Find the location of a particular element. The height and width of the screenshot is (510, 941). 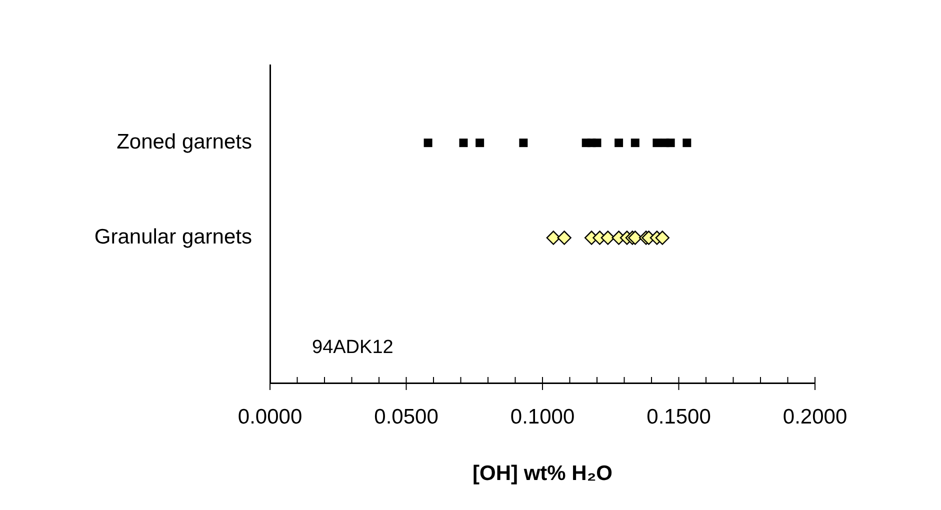

x-tick-label: 0.2000 is located at coordinates (815, 416).